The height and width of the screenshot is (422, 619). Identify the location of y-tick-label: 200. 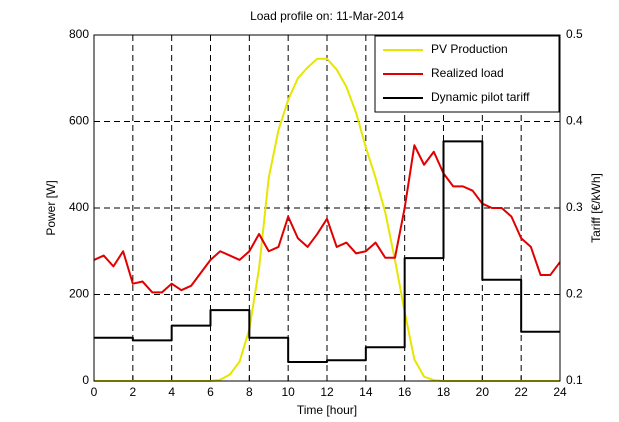
(79, 294).